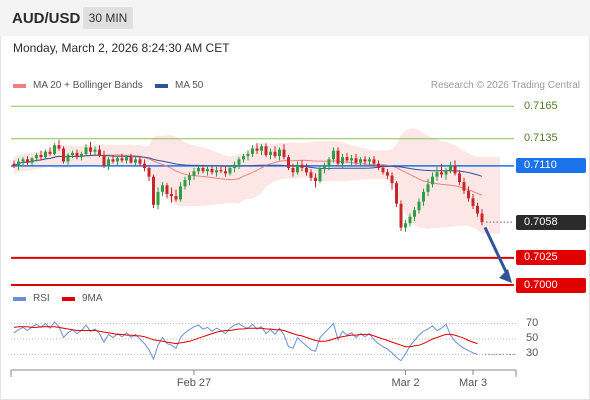  What do you see at coordinates (194, 383) in the screenshot?
I see `x-tick-label: Feb 27` at bounding box center [194, 383].